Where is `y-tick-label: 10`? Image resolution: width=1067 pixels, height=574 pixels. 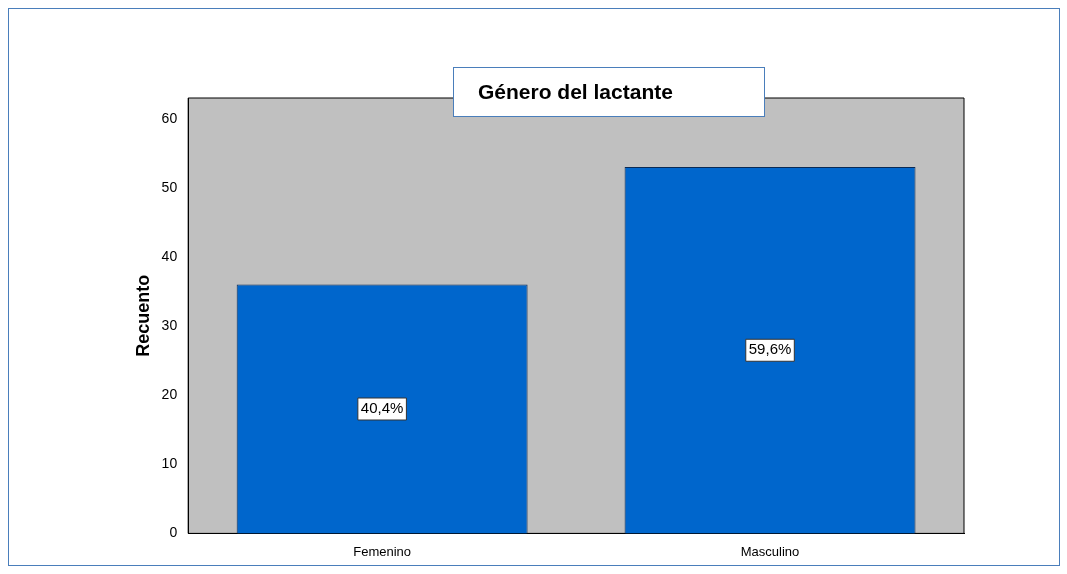 y-tick-label: 10 is located at coordinates (169, 463).